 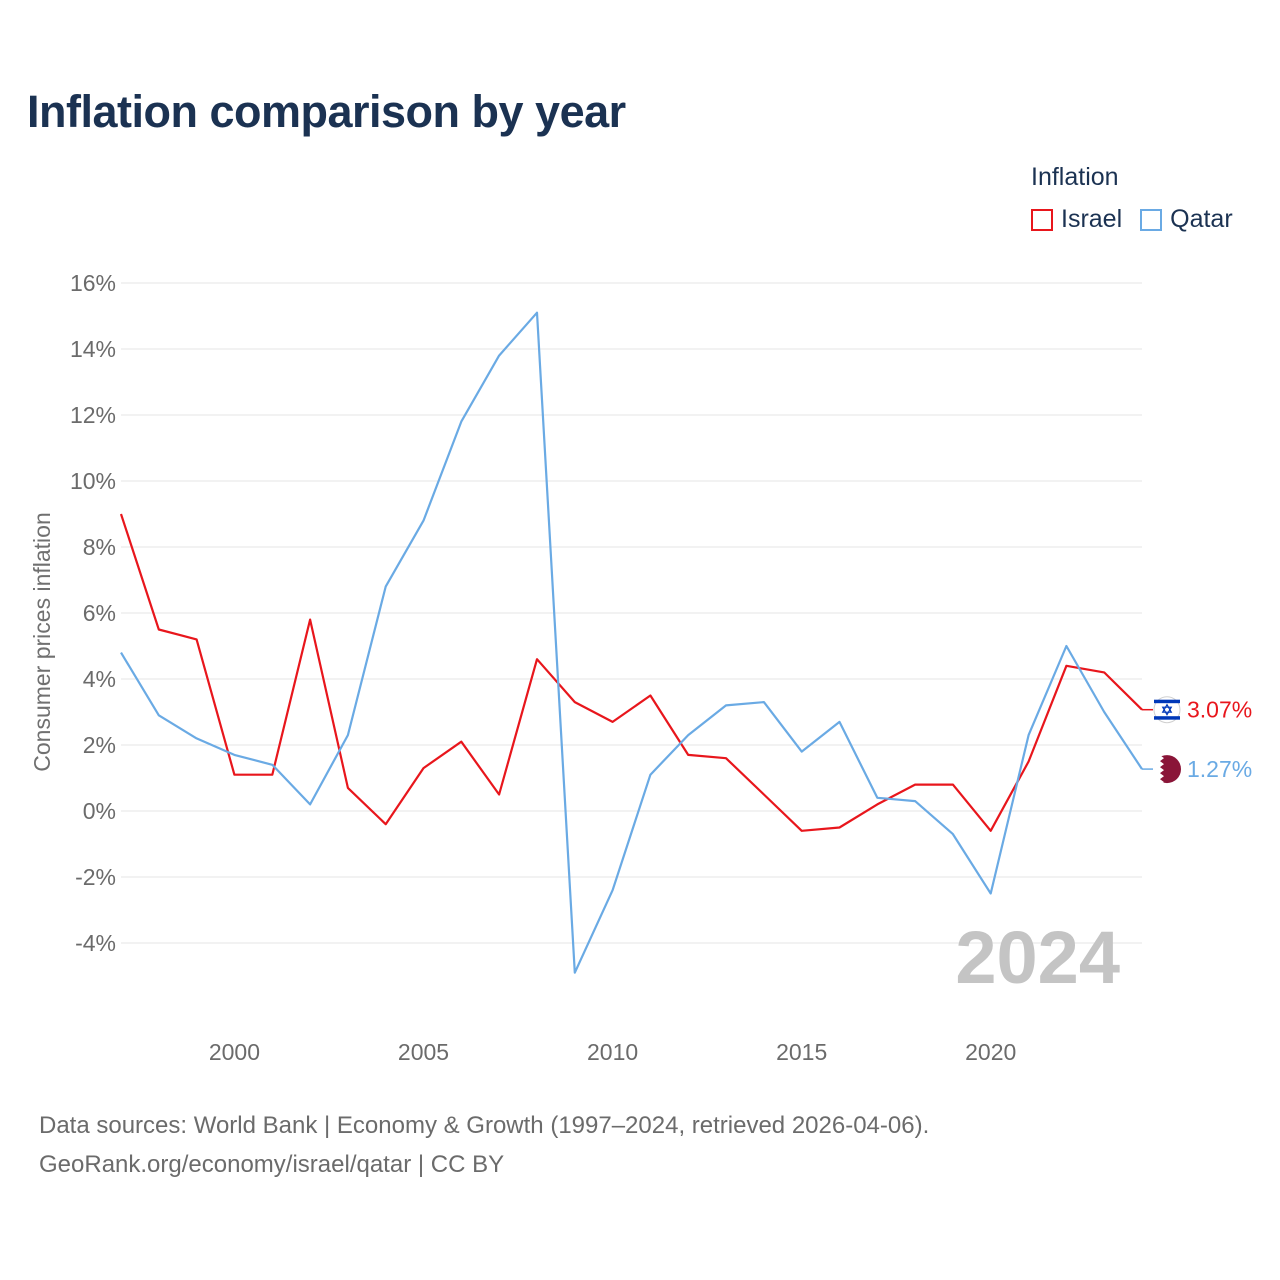 I want to click on footer-link: GeoRank.org/economy/israel/qatar | CC BY, so click(x=272, y=1164).